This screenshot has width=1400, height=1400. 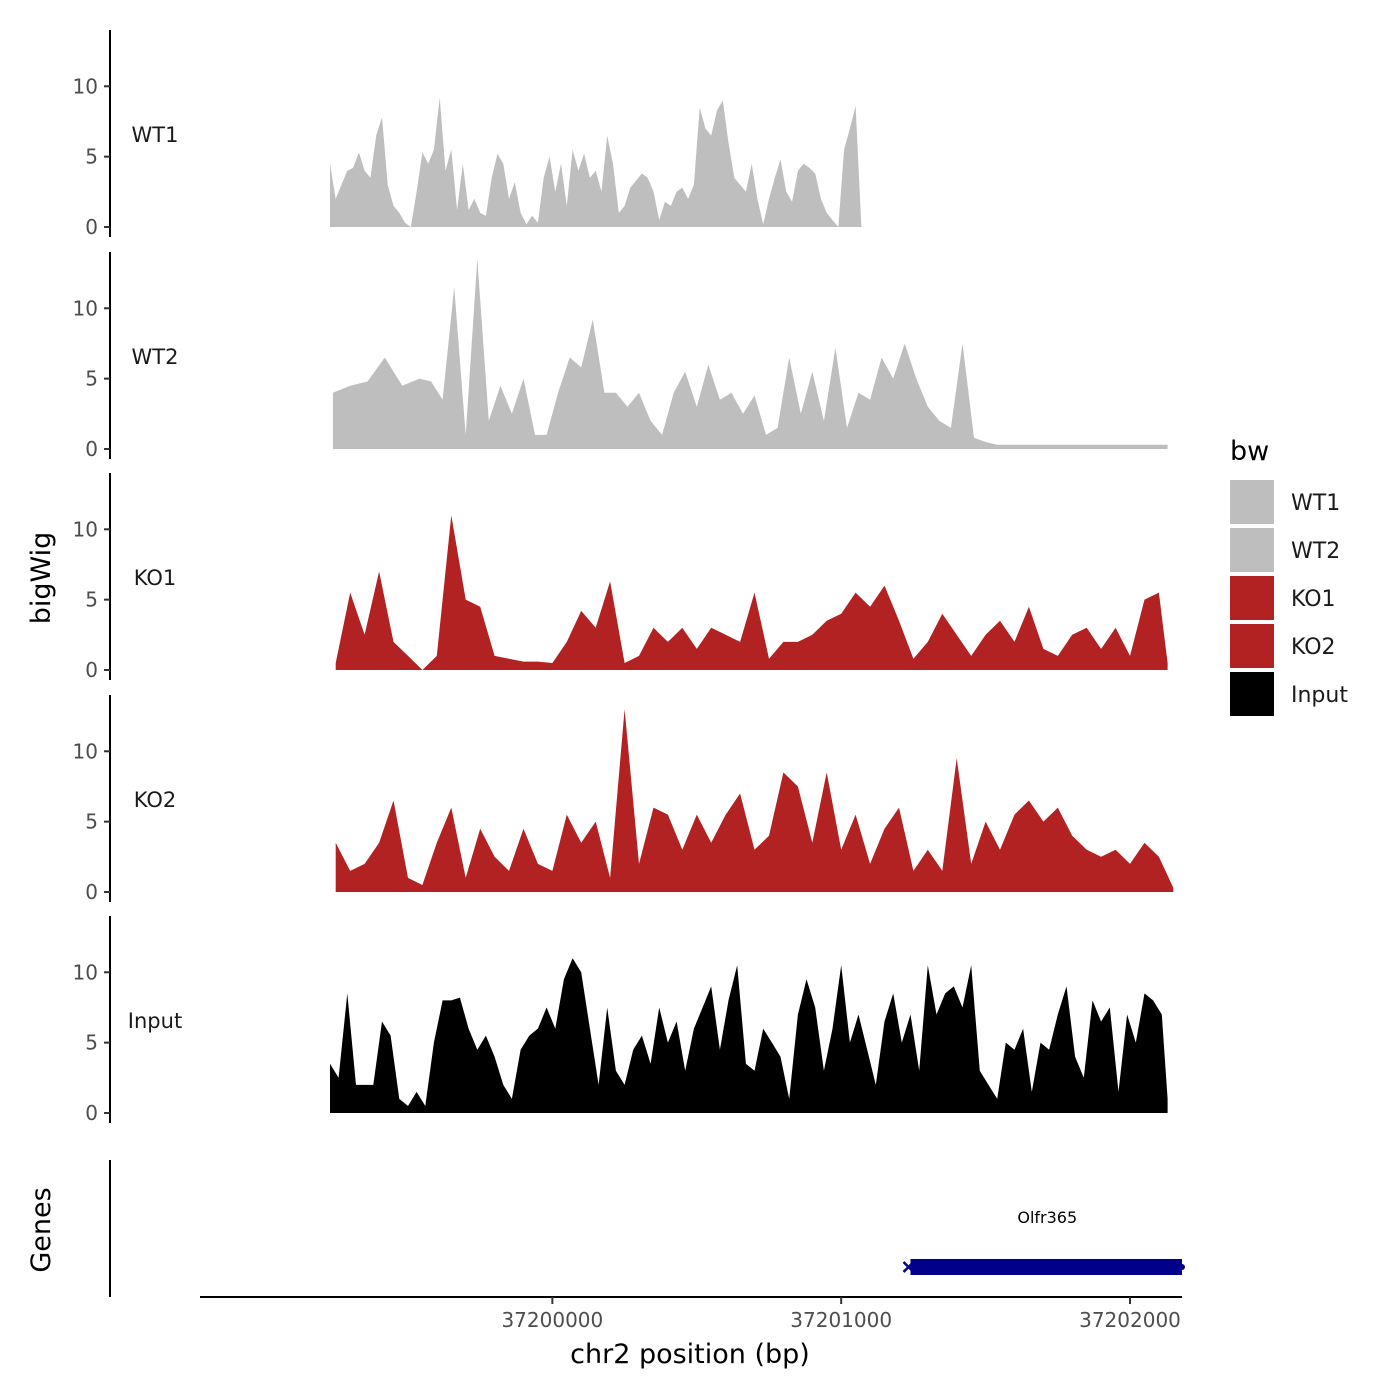 I want to click on y-axis-title: bigWig, so click(x=41, y=578).